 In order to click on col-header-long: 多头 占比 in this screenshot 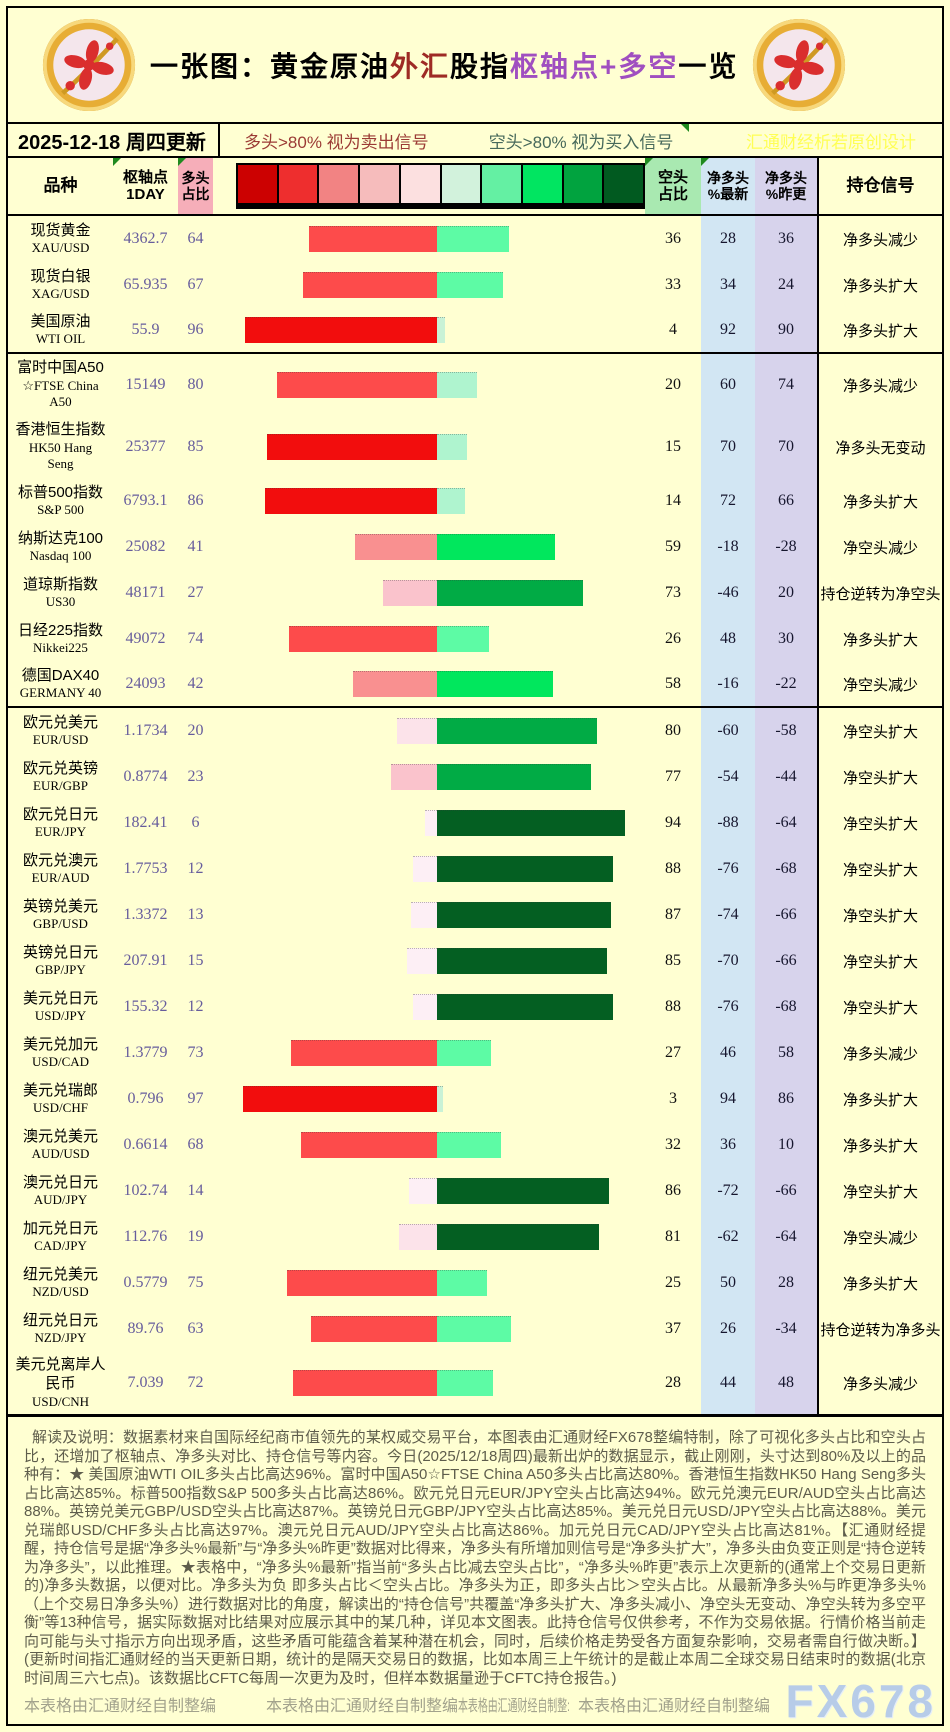, I will do `click(195, 186)`.